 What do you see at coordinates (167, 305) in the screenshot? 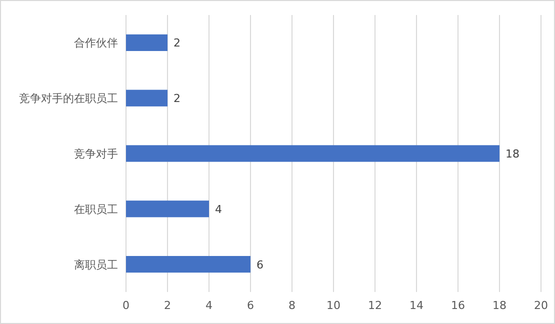
I see `x-tick-label: 2` at bounding box center [167, 305].